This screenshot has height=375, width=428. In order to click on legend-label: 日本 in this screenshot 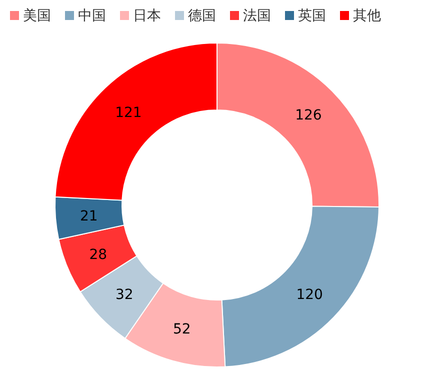, I will do `click(147, 16)`.